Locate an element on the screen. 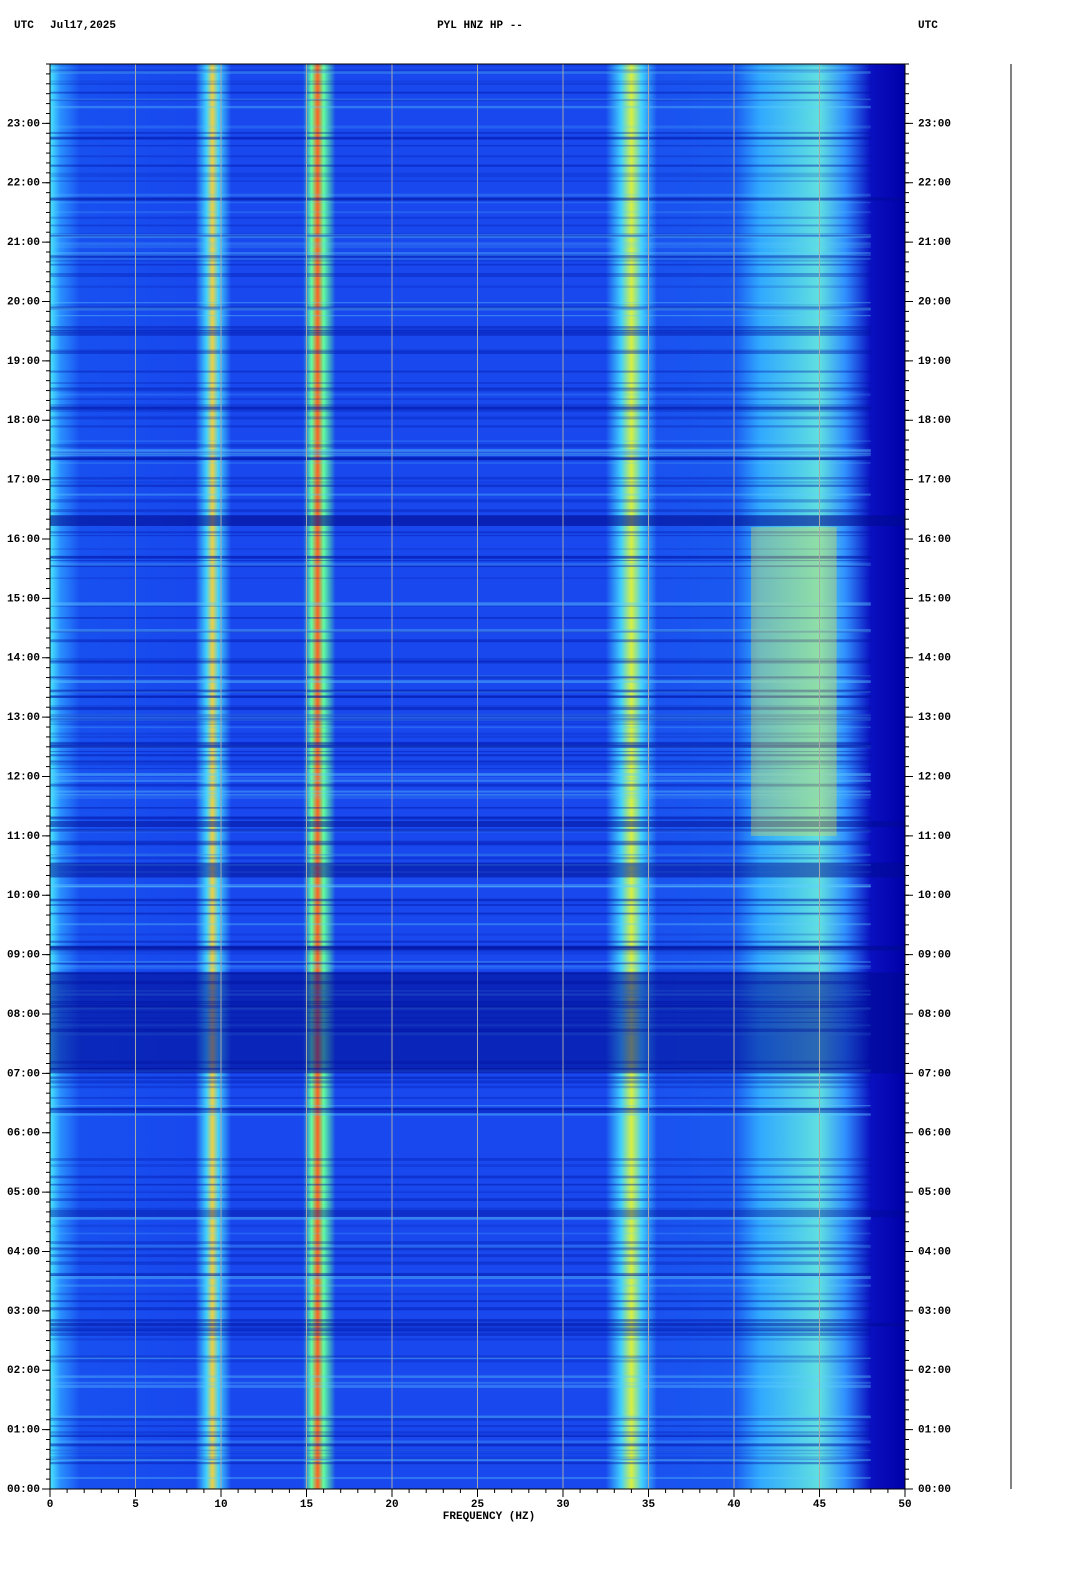 The image size is (1066, 1589). x-tick-label: 40 is located at coordinates (733, 1505).